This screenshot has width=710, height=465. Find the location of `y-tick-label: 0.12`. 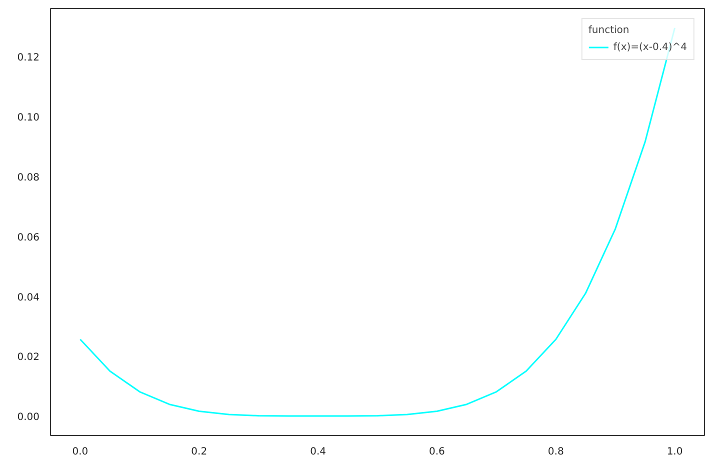

y-tick-label: 0.12 is located at coordinates (28, 58).